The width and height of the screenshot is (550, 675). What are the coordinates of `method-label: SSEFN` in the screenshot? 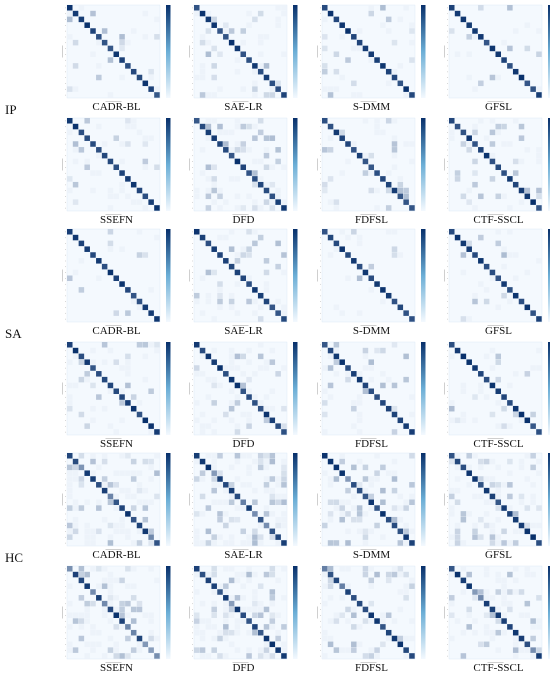 It's located at (116, 444).